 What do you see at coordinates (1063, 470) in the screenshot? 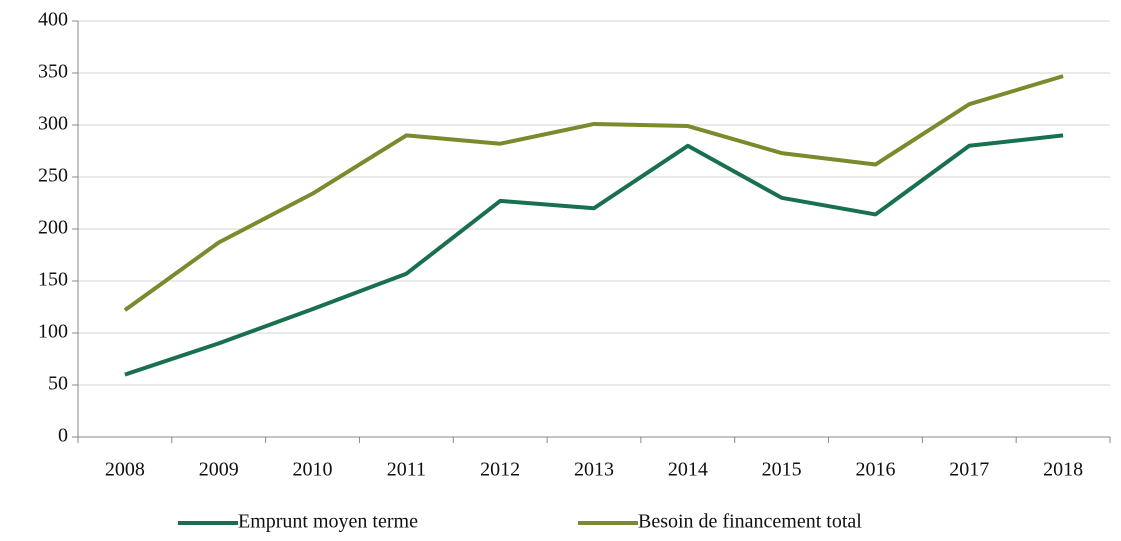
I see `x-tick-label: 2018` at bounding box center [1063, 470].